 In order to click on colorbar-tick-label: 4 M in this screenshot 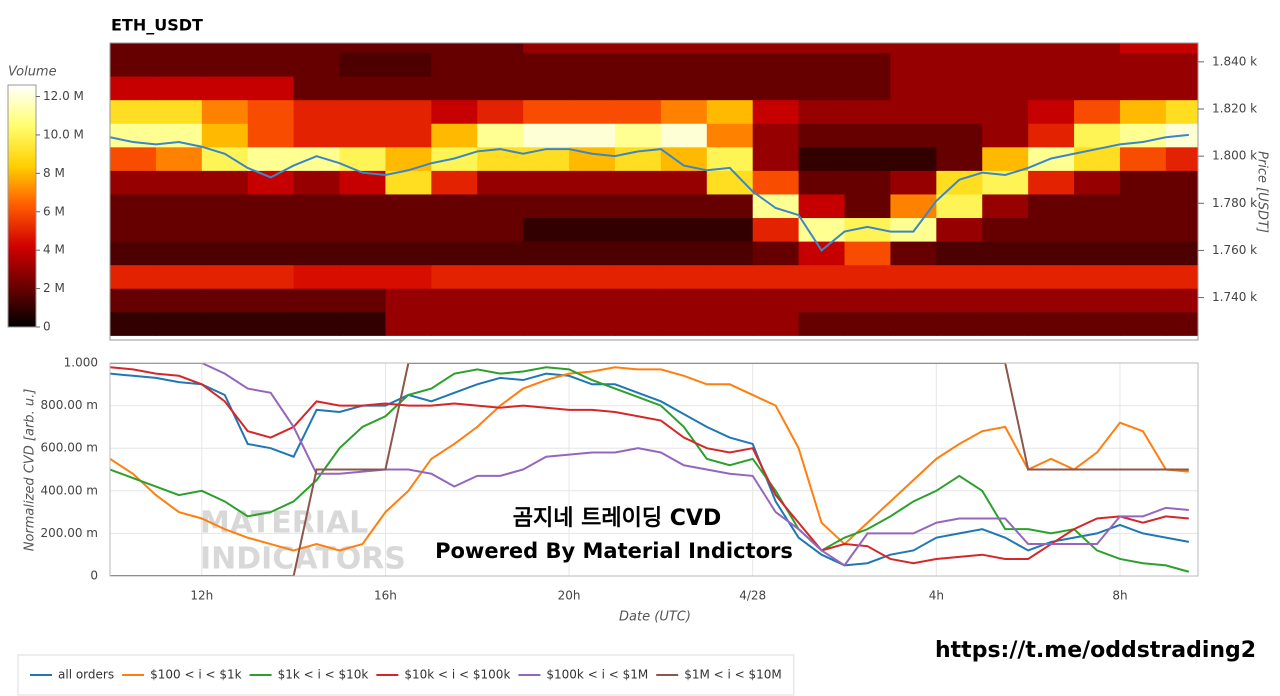, I will do `click(54, 250)`.